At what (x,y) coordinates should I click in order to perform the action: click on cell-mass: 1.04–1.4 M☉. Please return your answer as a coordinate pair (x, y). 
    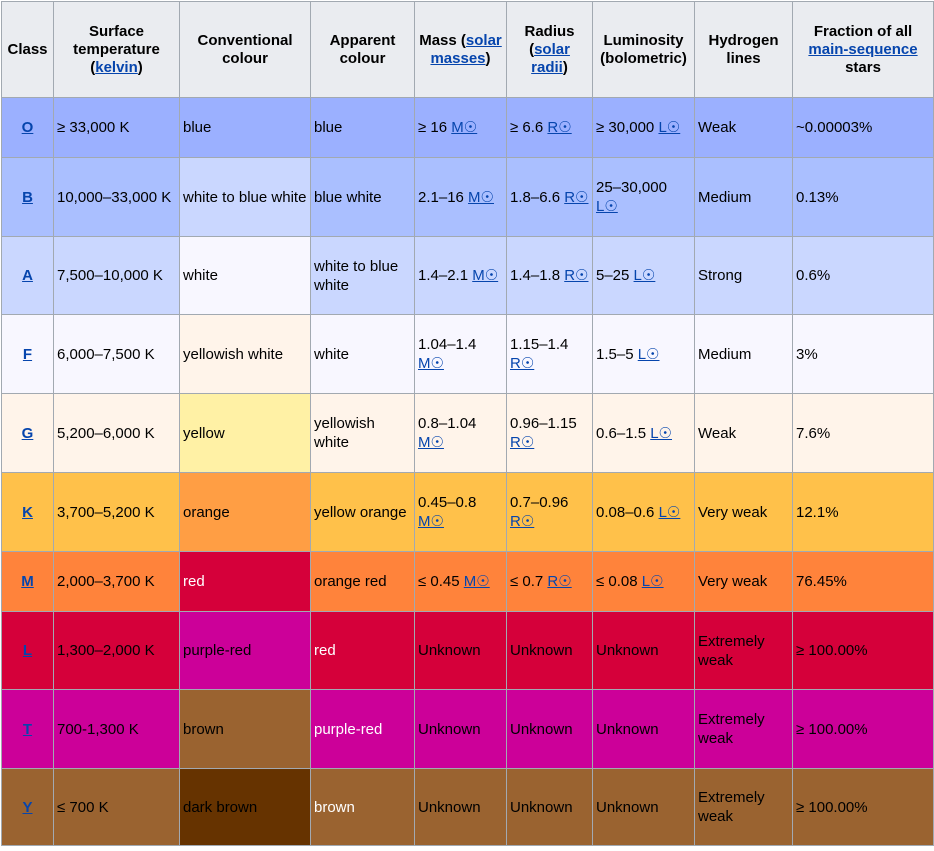
    Looking at the image, I should click on (460, 354).